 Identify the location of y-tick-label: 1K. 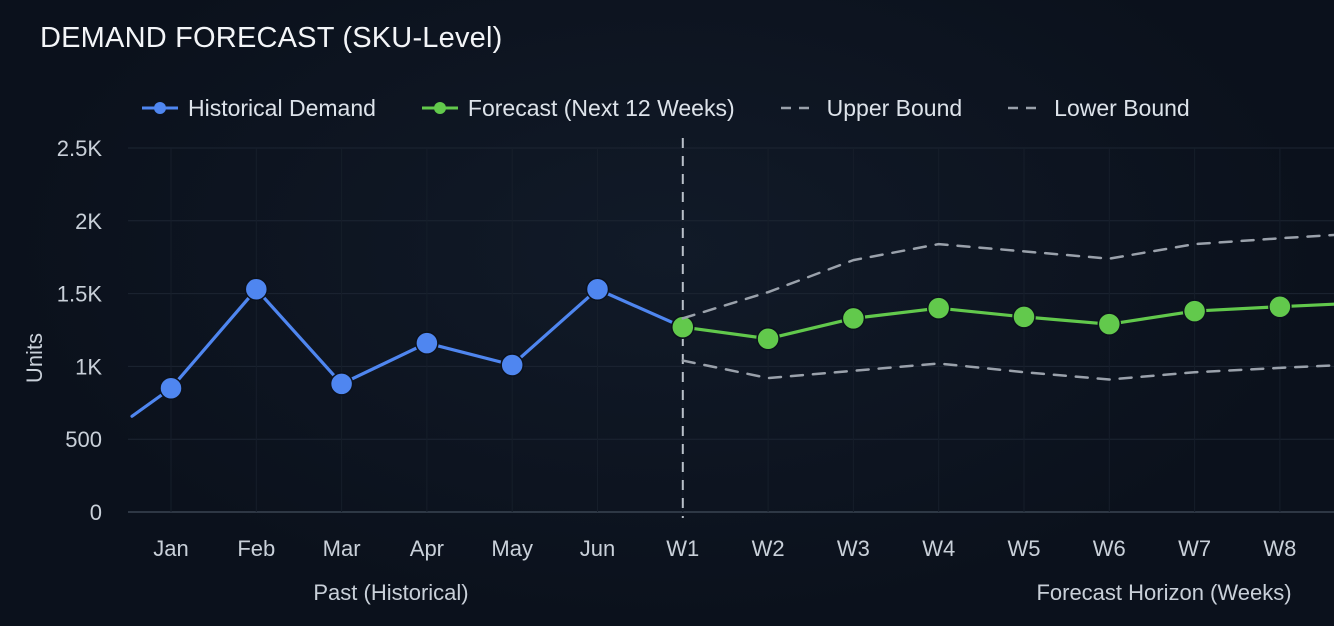
(88, 366).